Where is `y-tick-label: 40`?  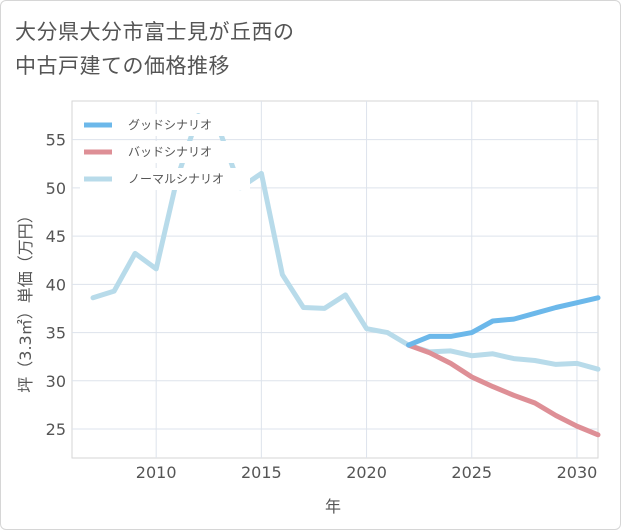
y-tick-label: 40 is located at coordinates (56, 284).